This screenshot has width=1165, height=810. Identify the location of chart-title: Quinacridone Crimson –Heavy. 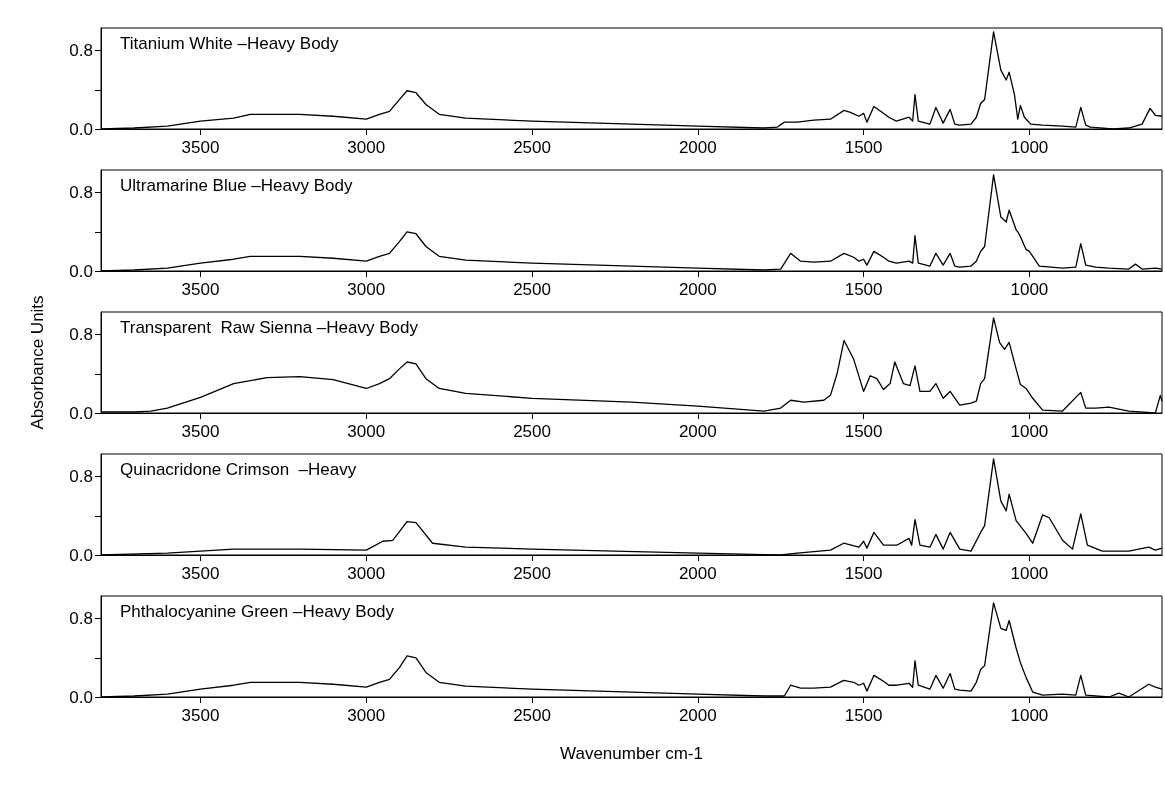
(238, 469).